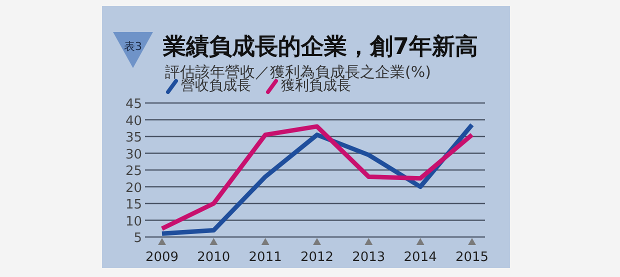  I want to click on y-tick-label: 45, so click(133, 104).